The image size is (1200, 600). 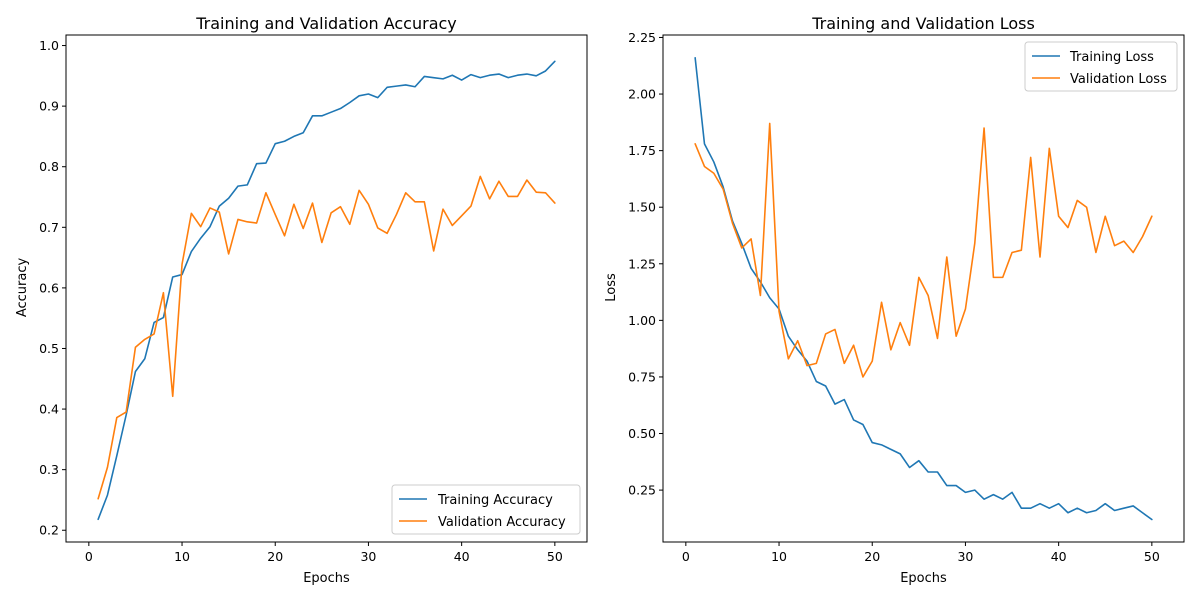 What do you see at coordinates (49, 348) in the screenshot?
I see `accuracy-y-tick-label: 0.5` at bounding box center [49, 348].